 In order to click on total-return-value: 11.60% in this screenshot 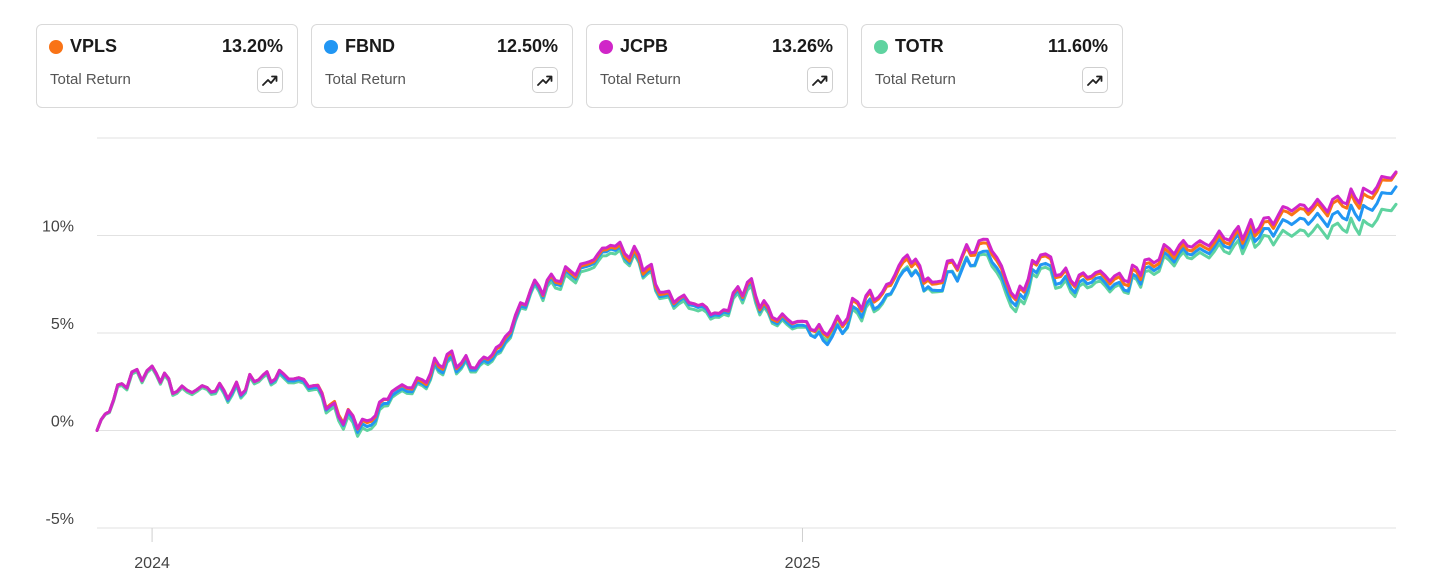, I will do `click(1077, 46)`.